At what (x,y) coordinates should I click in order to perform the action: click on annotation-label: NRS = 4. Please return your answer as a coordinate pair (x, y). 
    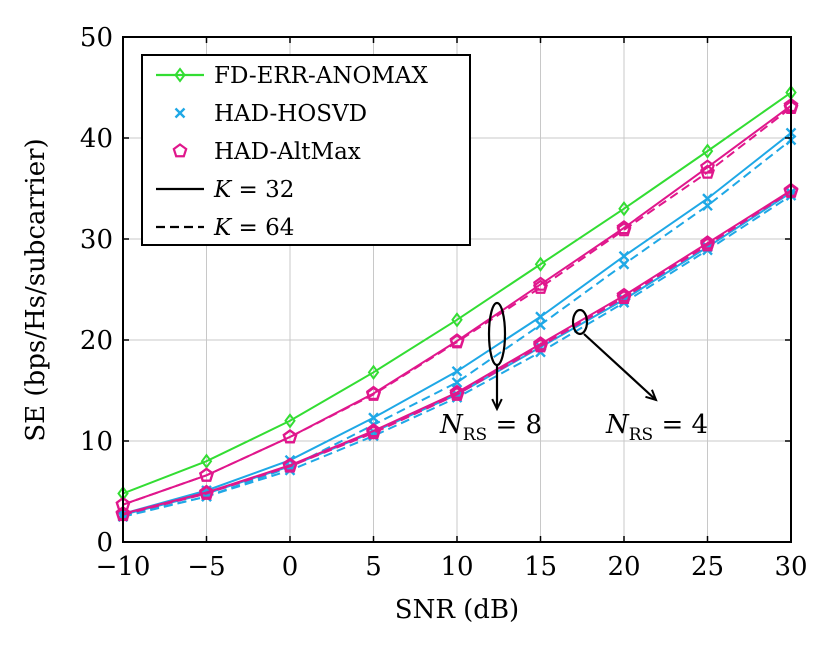
    Looking at the image, I should click on (656, 427).